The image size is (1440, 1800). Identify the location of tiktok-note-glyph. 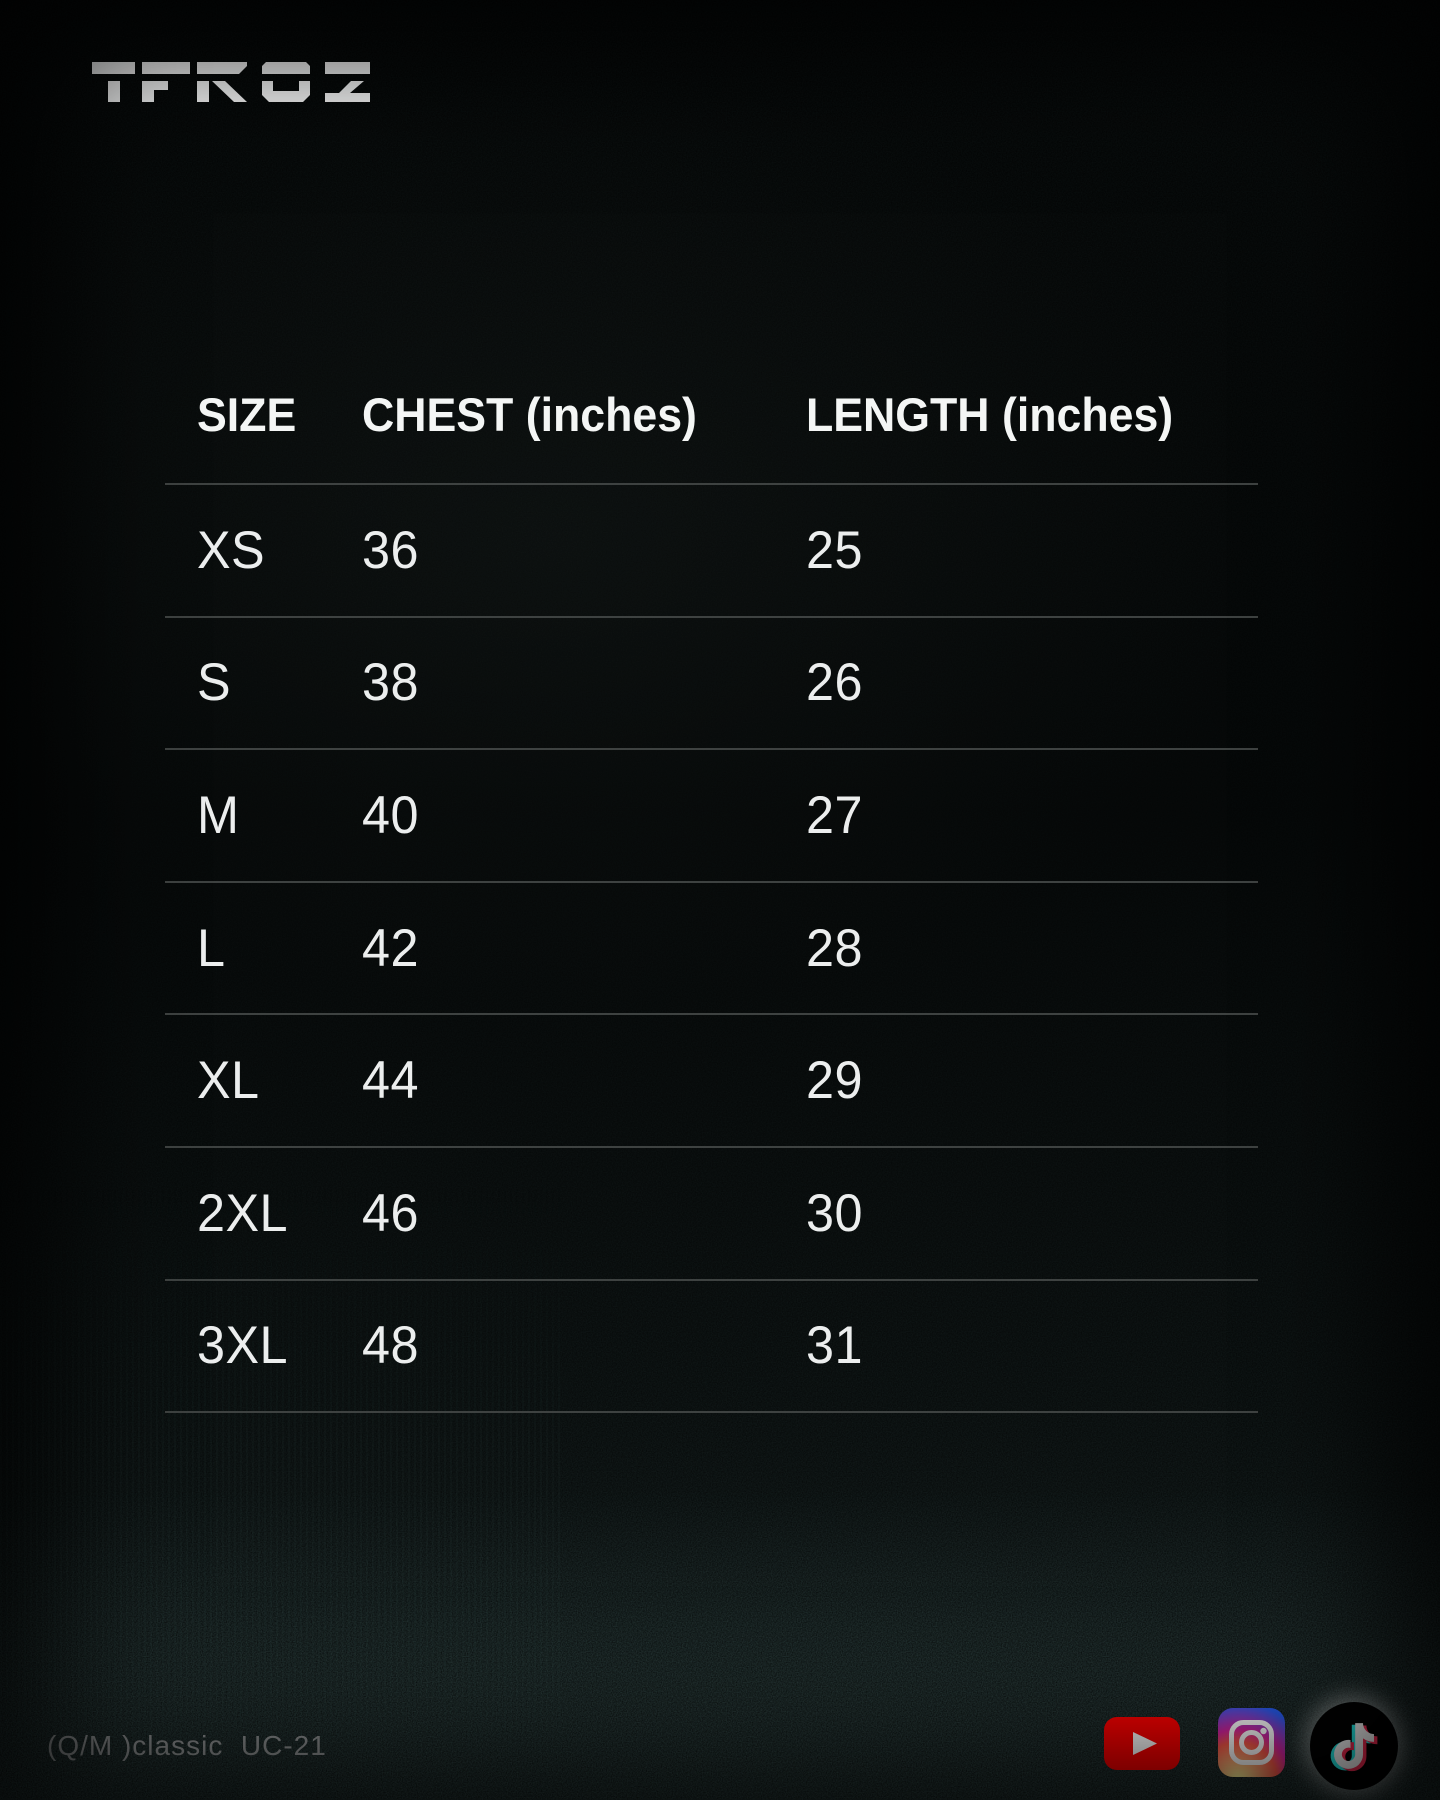
(1354, 1747).